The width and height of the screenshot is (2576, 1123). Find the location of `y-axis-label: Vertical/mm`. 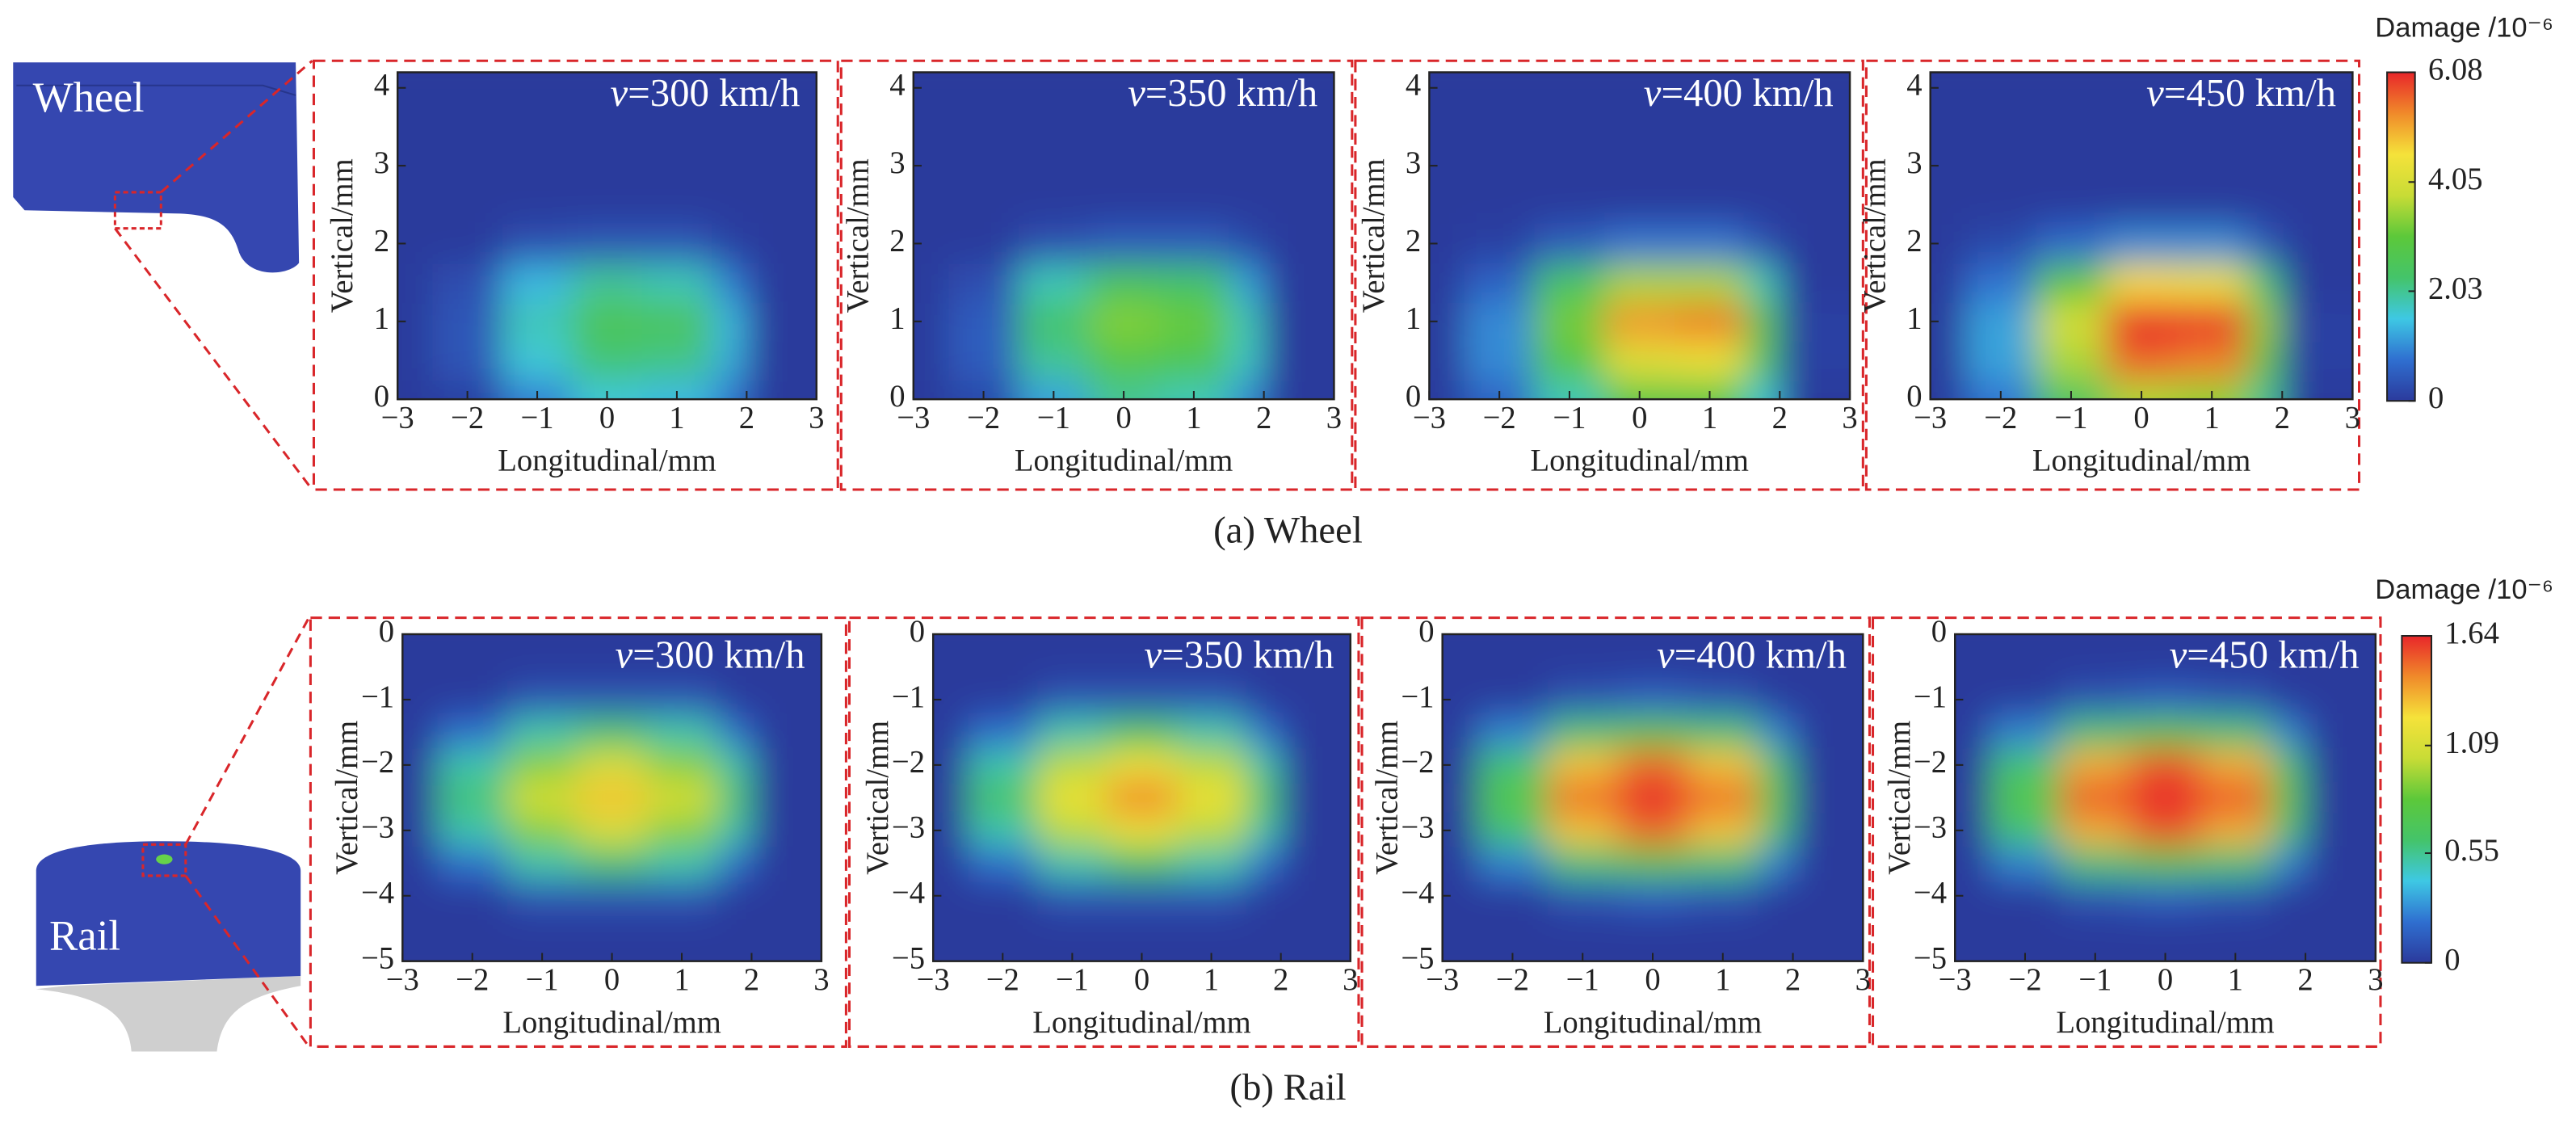

y-axis-label: Vertical/mm is located at coordinates (342, 235).